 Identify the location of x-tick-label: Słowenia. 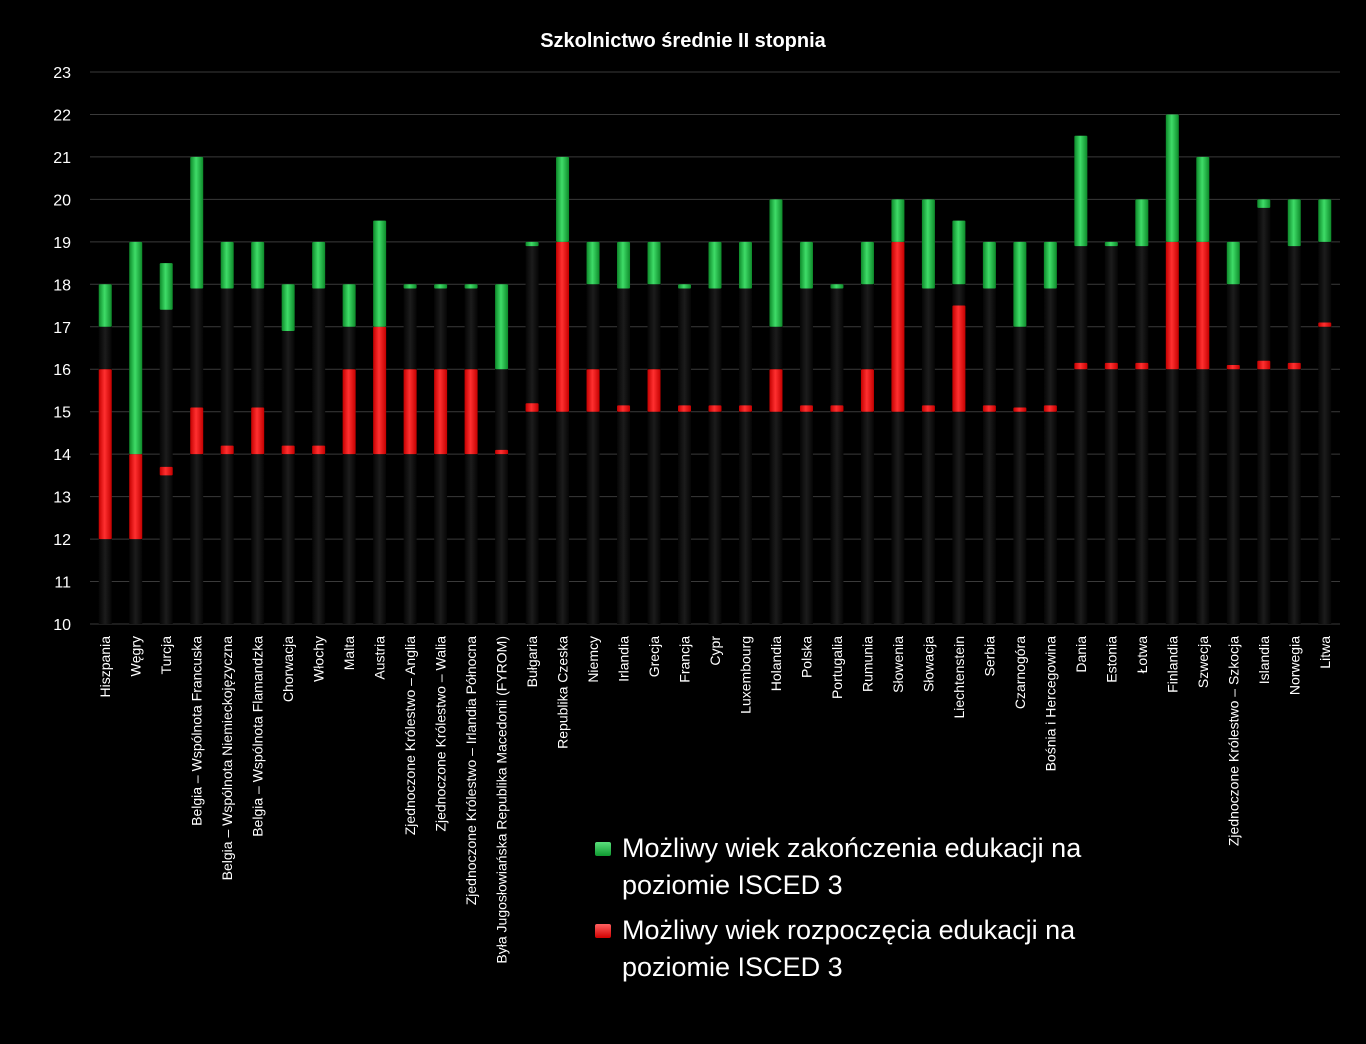
(898, 664).